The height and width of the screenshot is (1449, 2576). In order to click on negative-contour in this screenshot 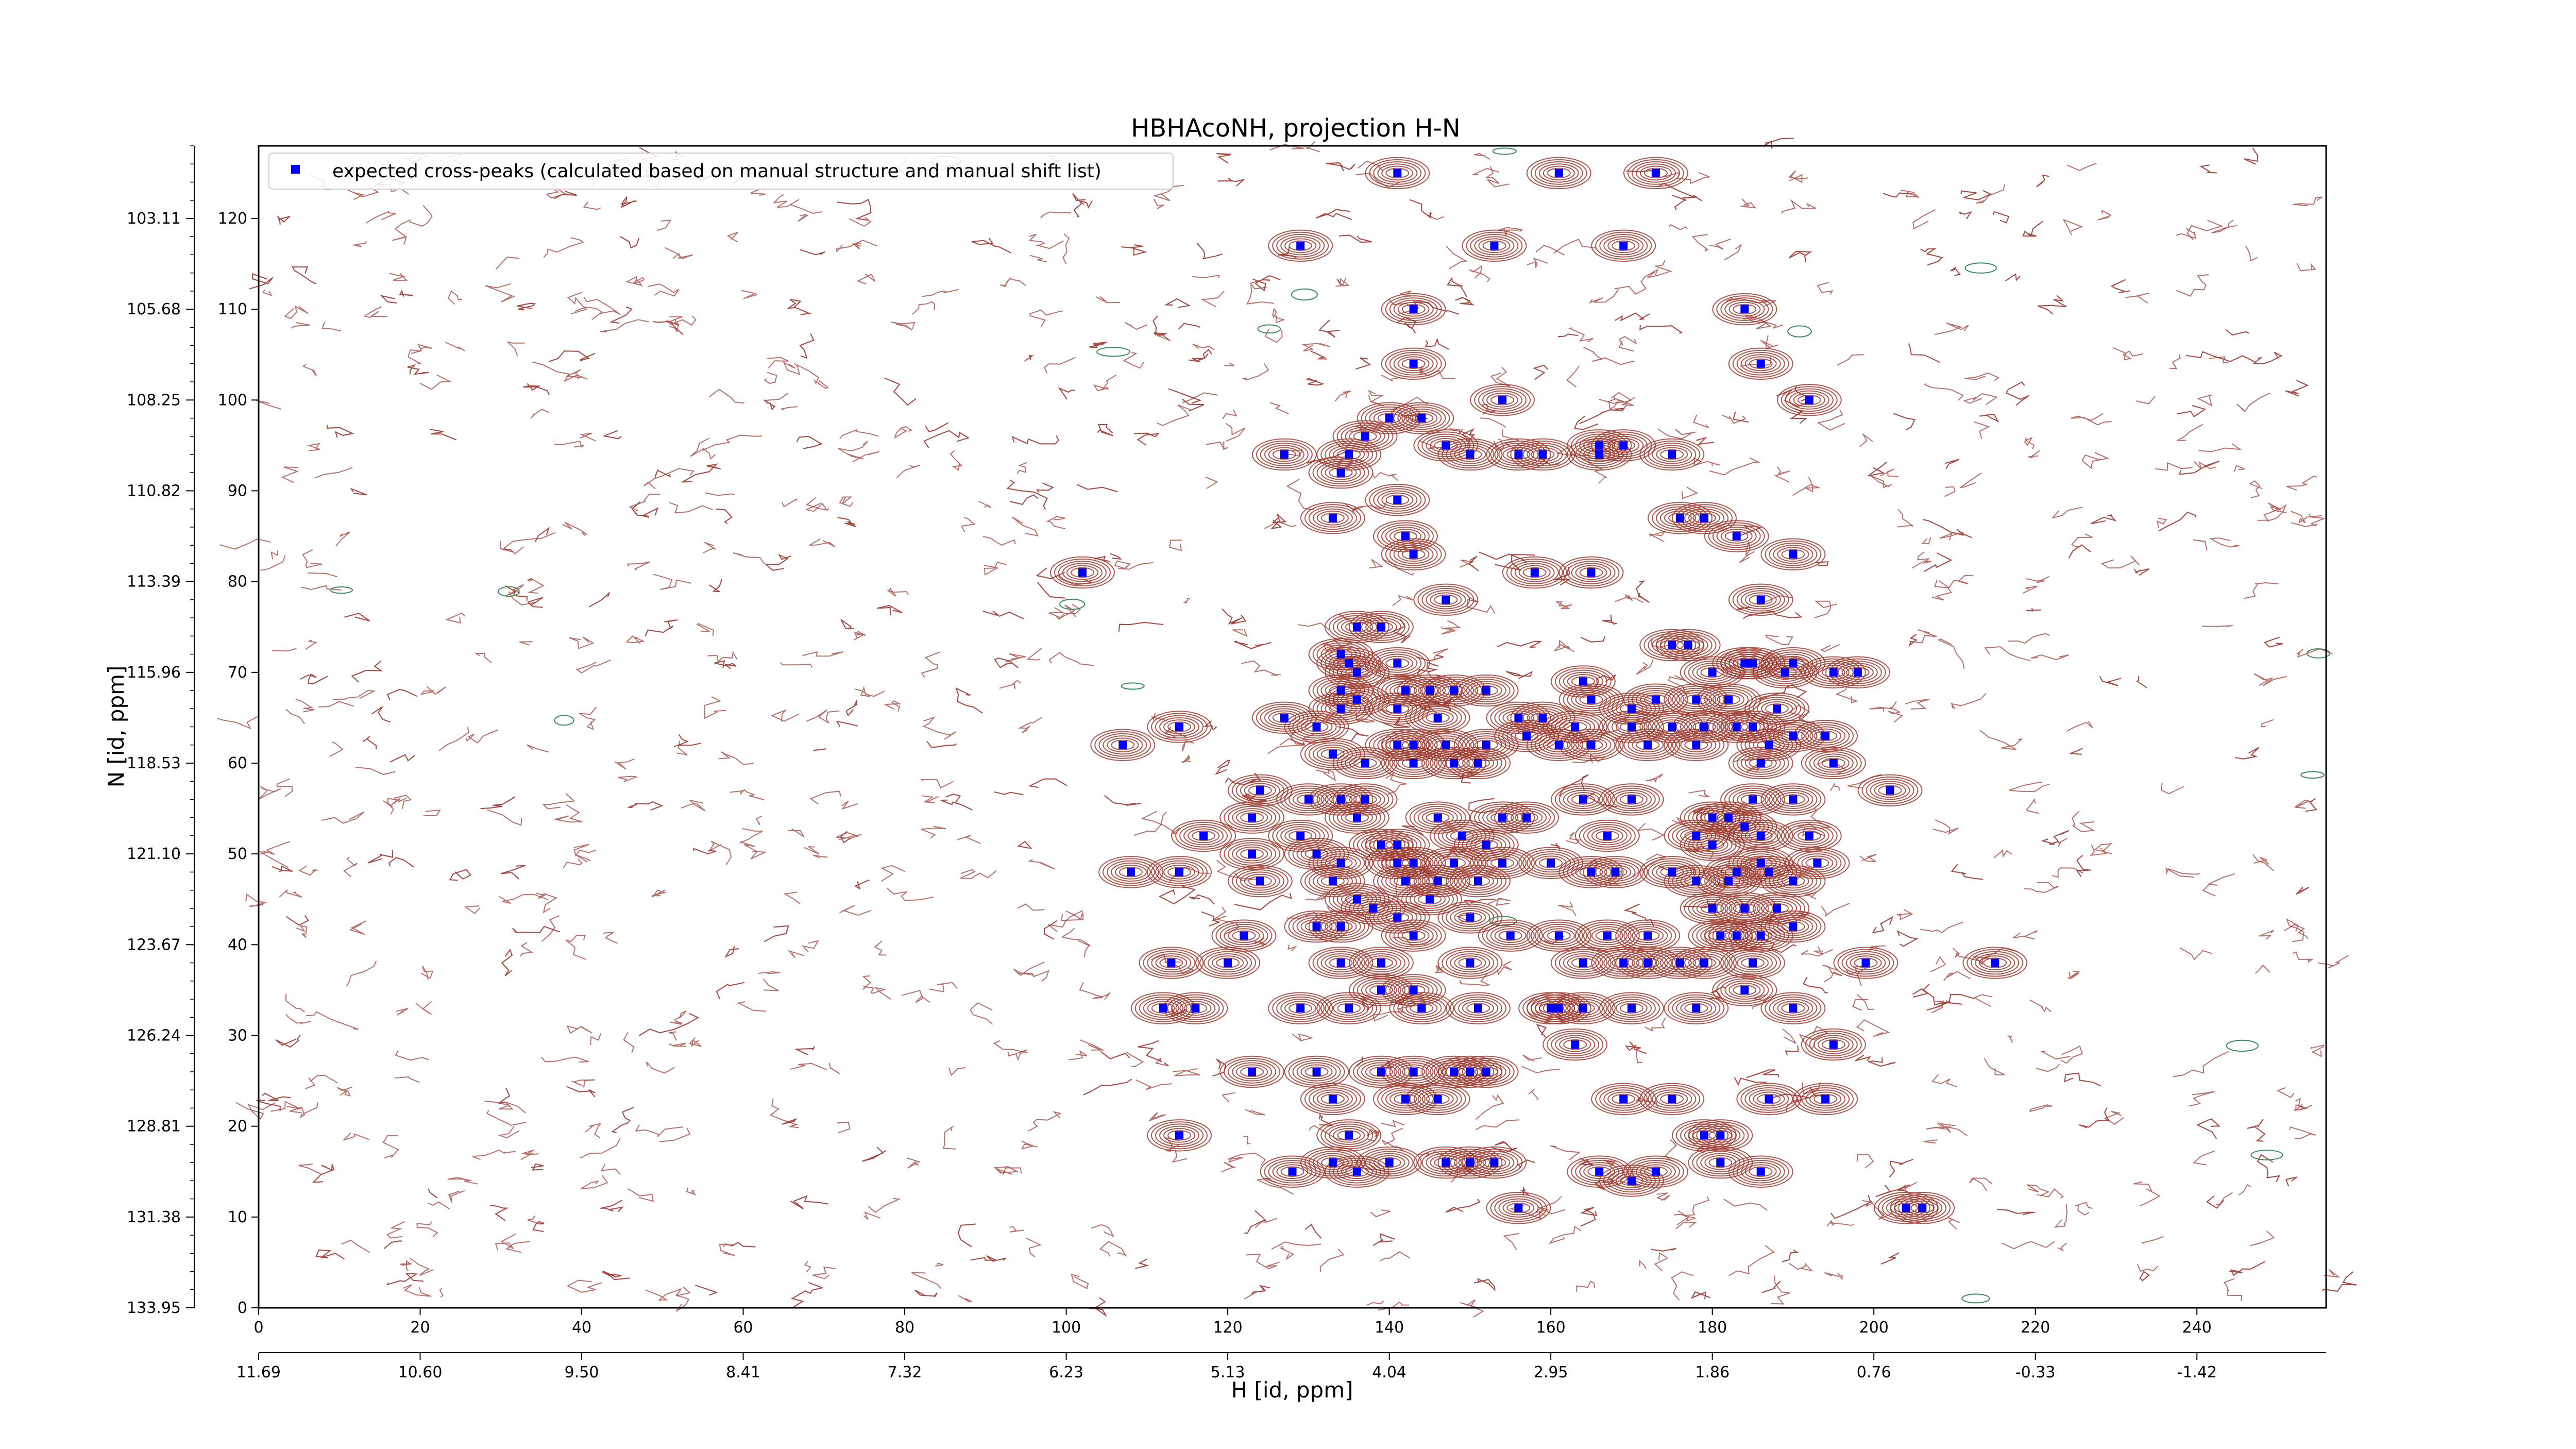, I will do `click(1504, 151)`.